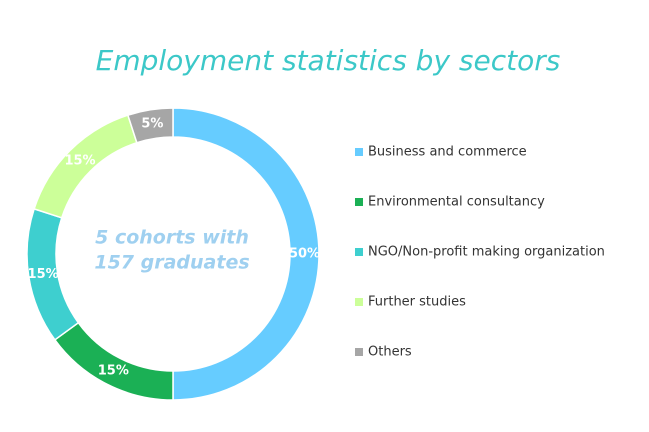 Image resolution: width=649 pixels, height=432 pixels. I want to click on chart-title: Employment statistics by sectors, so click(328, 60).